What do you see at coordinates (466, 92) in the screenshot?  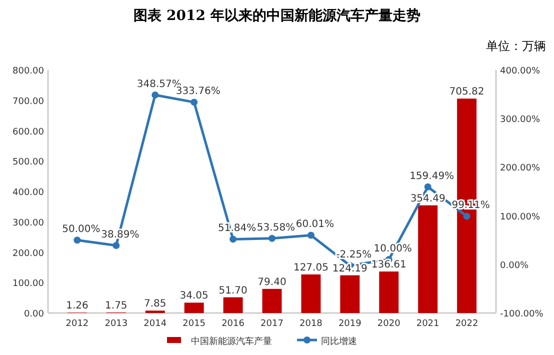 I see `data-label: 705.82` at bounding box center [466, 92].